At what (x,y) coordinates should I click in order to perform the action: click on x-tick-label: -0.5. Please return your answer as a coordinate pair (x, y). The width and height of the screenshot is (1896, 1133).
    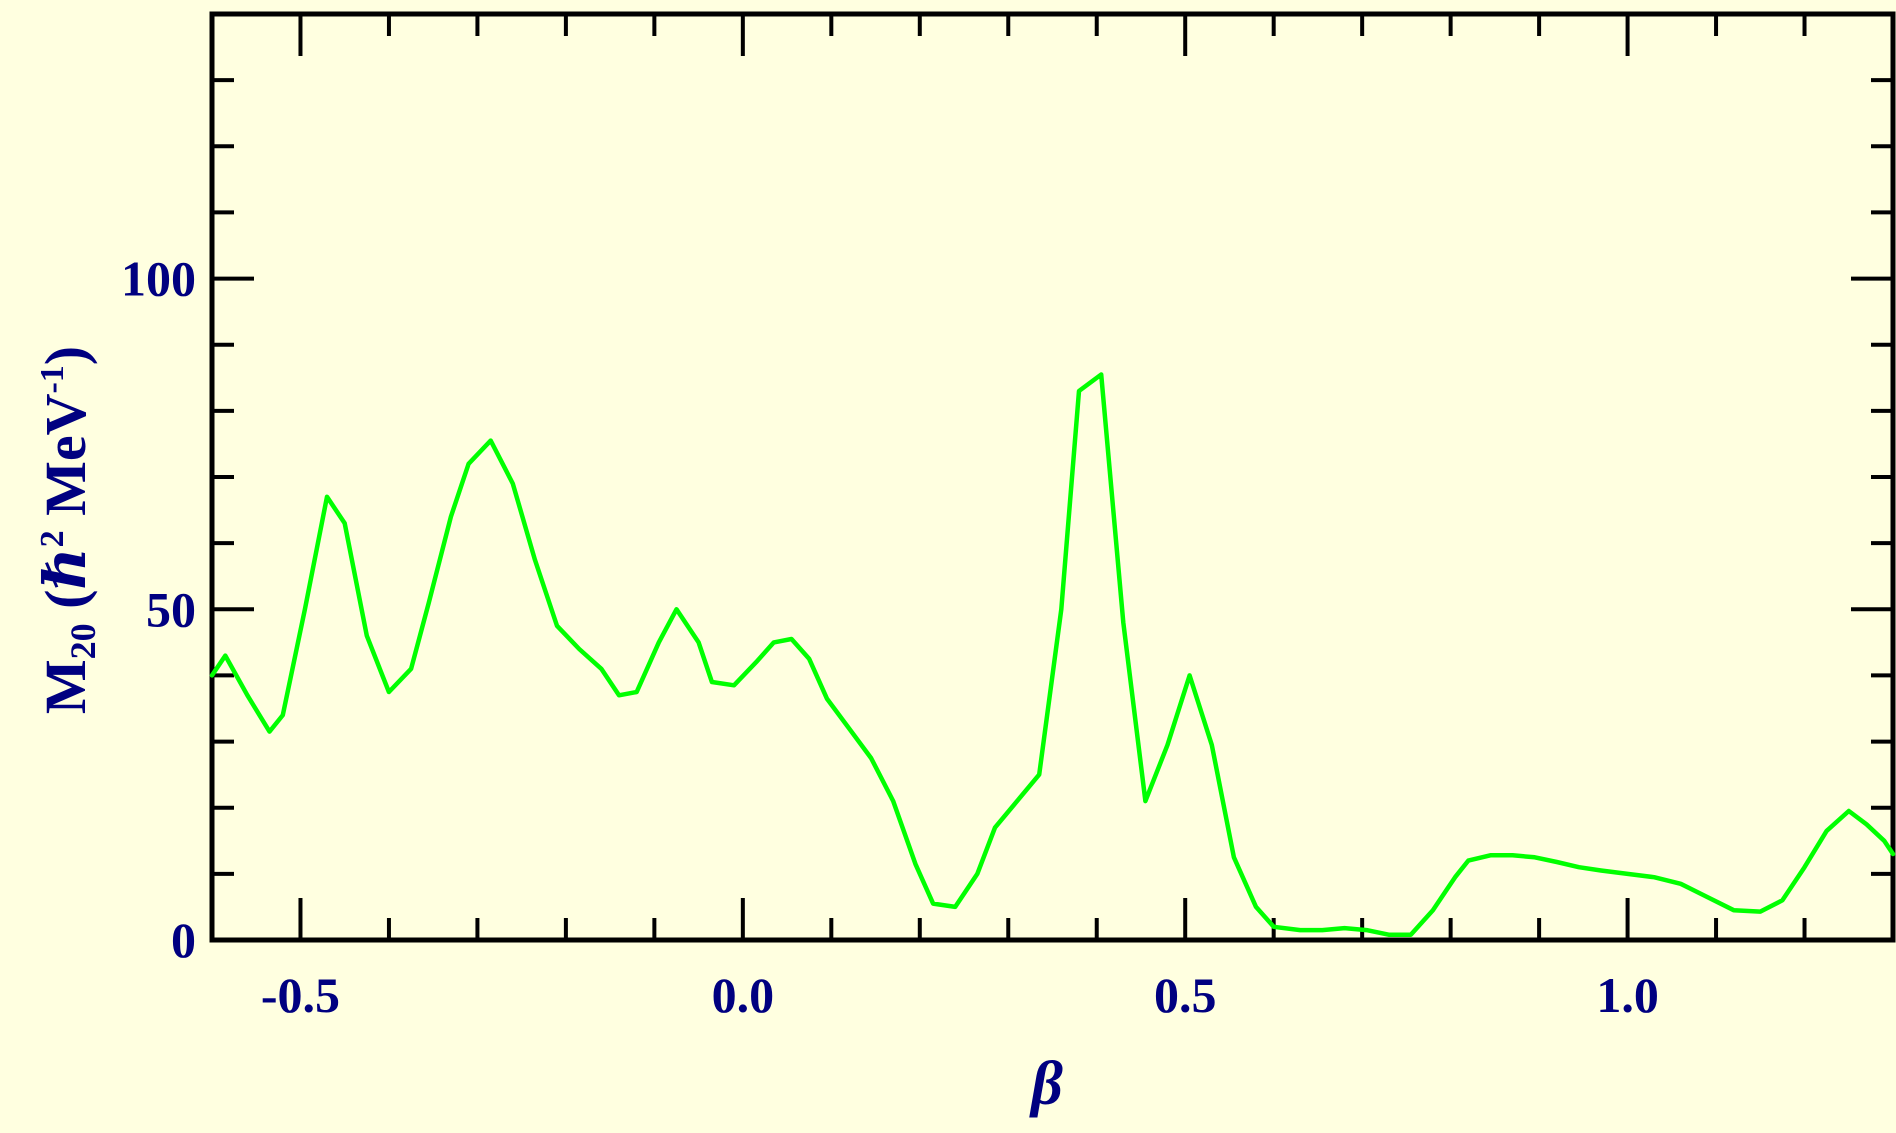
    Looking at the image, I should click on (300, 995).